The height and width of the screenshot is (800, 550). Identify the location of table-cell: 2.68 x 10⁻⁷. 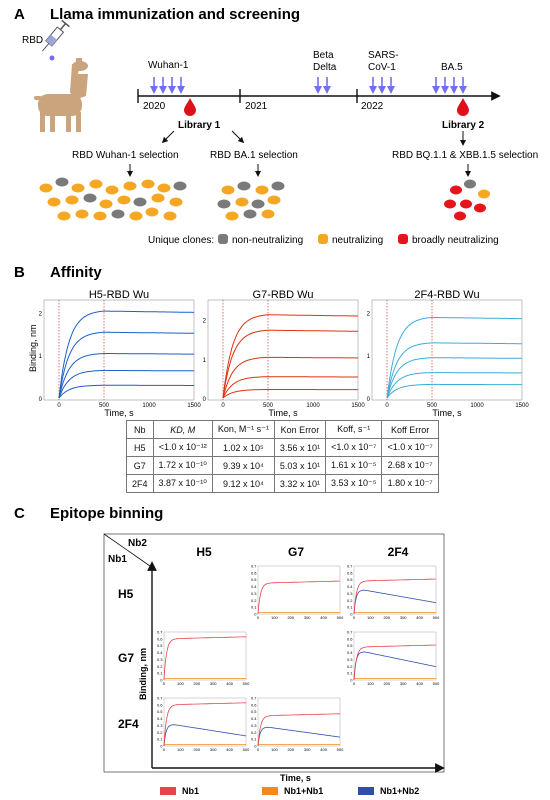
(410, 465).